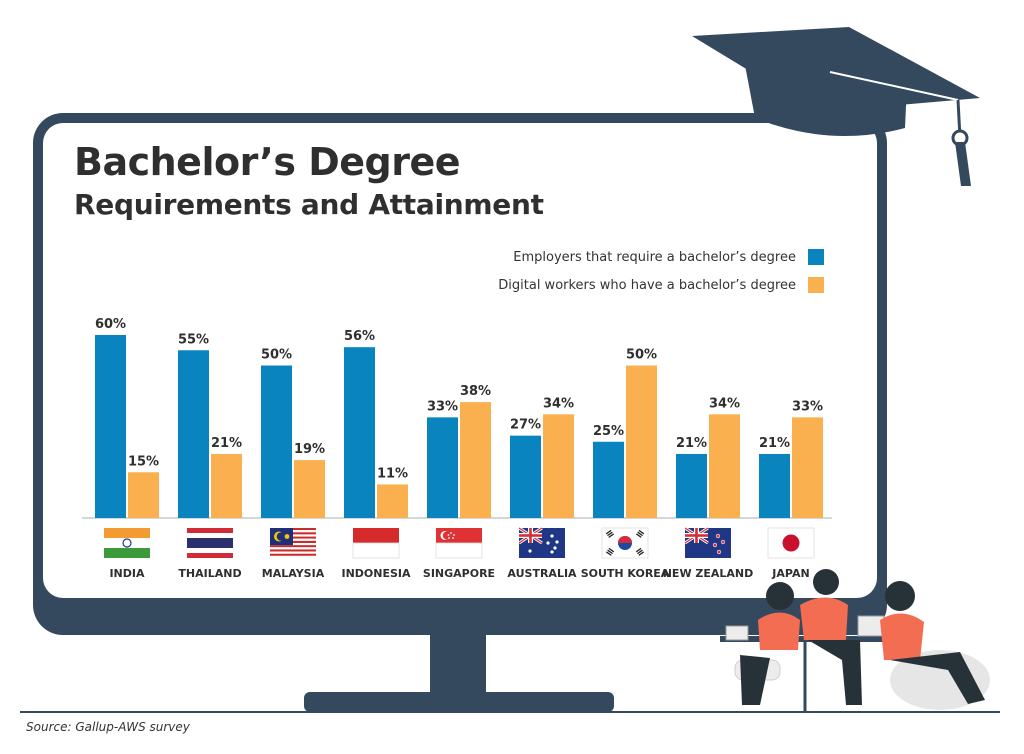 The image size is (1024, 754). What do you see at coordinates (276, 441) in the screenshot?
I see `bar-malaysia-employers` at bounding box center [276, 441].